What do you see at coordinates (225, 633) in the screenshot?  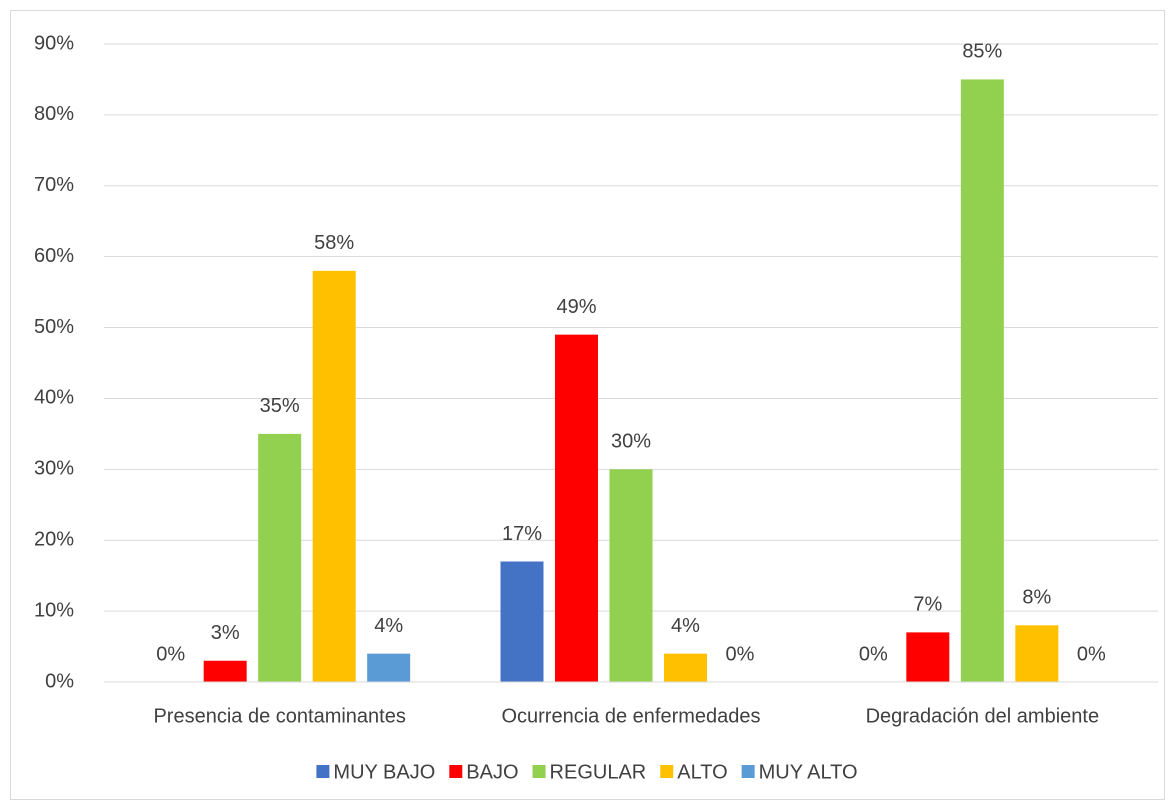 I see `data-label: 3%` at bounding box center [225, 633].